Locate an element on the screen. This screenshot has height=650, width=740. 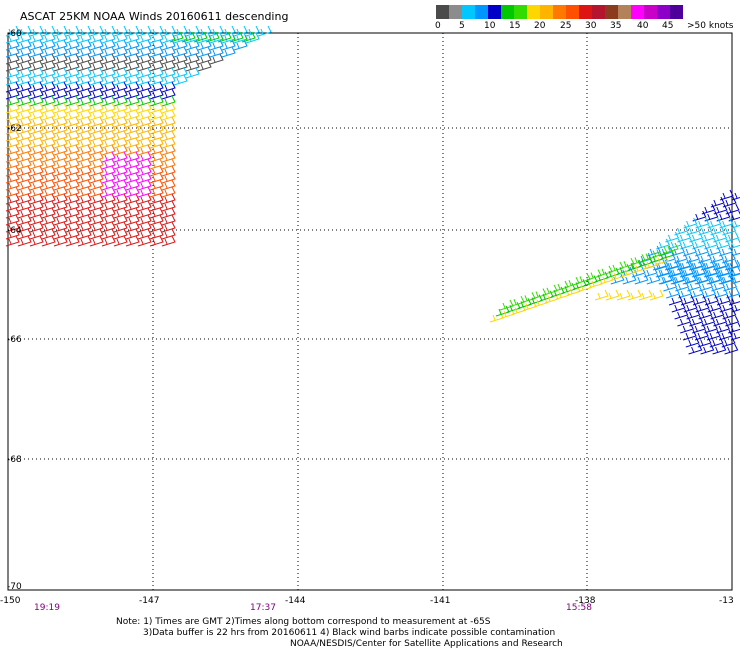
lat-label: -66 is located at coordinates (14, 340).